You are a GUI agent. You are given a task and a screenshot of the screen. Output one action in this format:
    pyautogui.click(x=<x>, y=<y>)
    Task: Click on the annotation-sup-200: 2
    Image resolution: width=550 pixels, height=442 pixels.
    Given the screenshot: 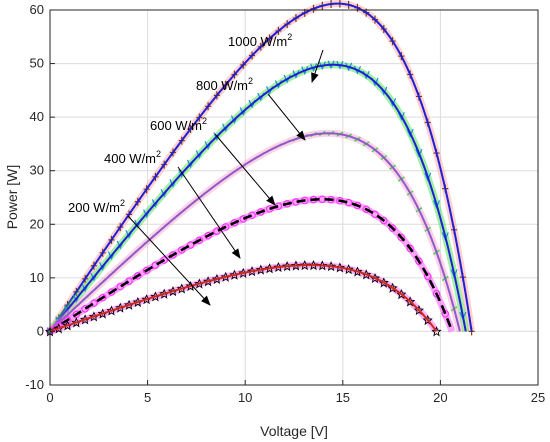 What is the action you would take?
    pyautogui.click(x=122, y=203)
    